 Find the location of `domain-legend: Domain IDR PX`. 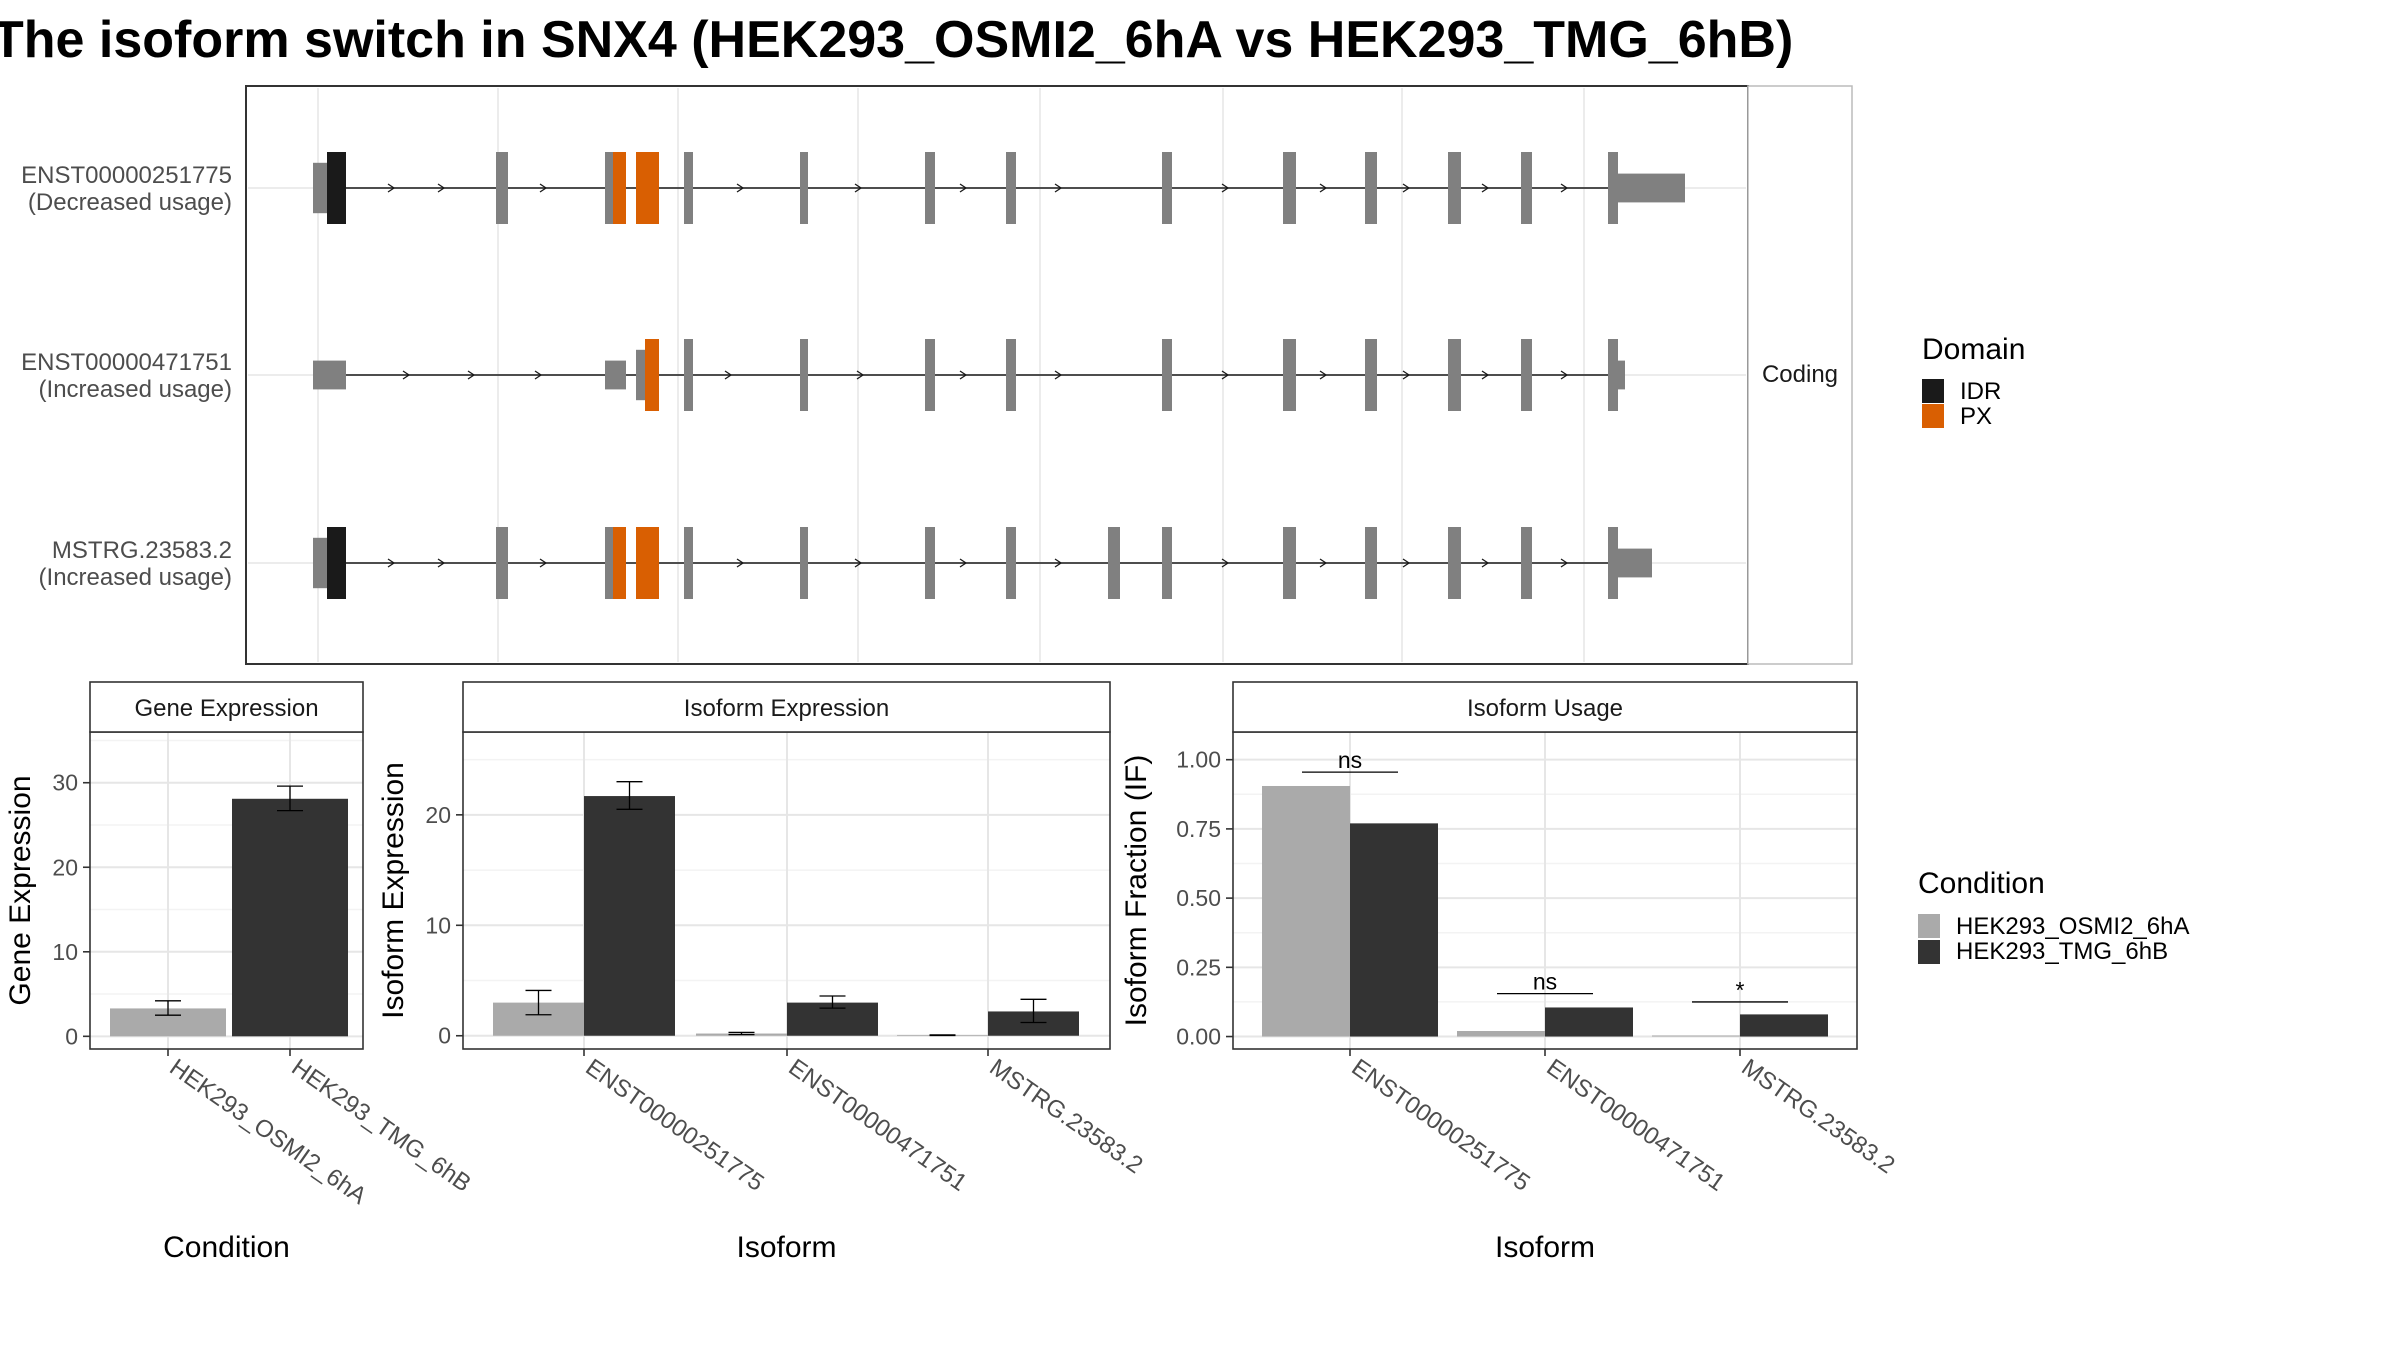

domain-legend: Domain IDR PX is located at coordinates (1973, 381).